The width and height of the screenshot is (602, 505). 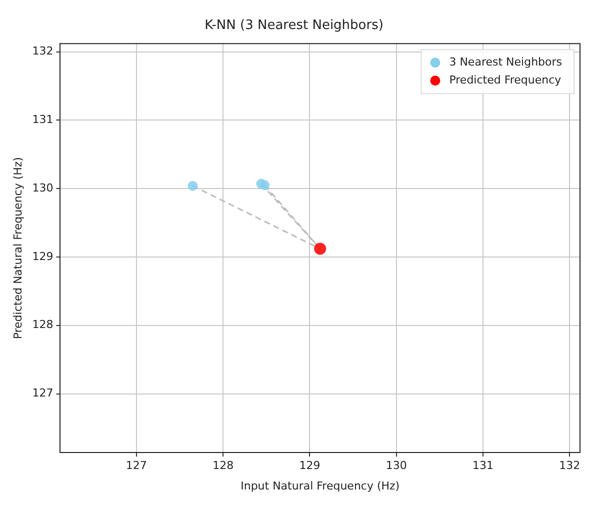 What do you see at coordinates (309, 465) in the screenshot?
I see `x-tick-label: 129` at bounding box center [309, 465].